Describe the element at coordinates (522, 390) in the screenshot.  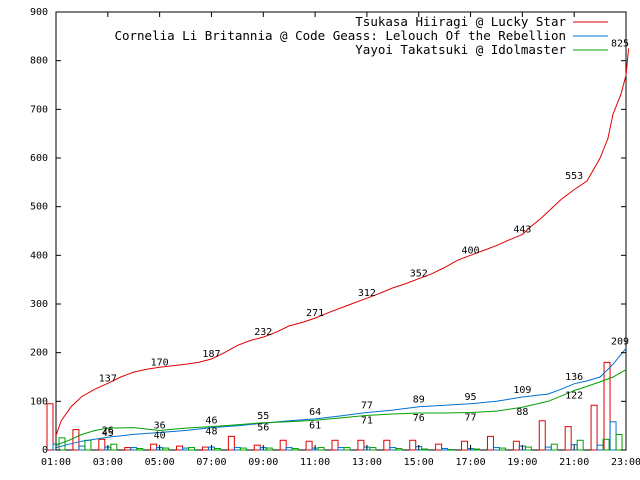
I see `data-label: 109` at that location.